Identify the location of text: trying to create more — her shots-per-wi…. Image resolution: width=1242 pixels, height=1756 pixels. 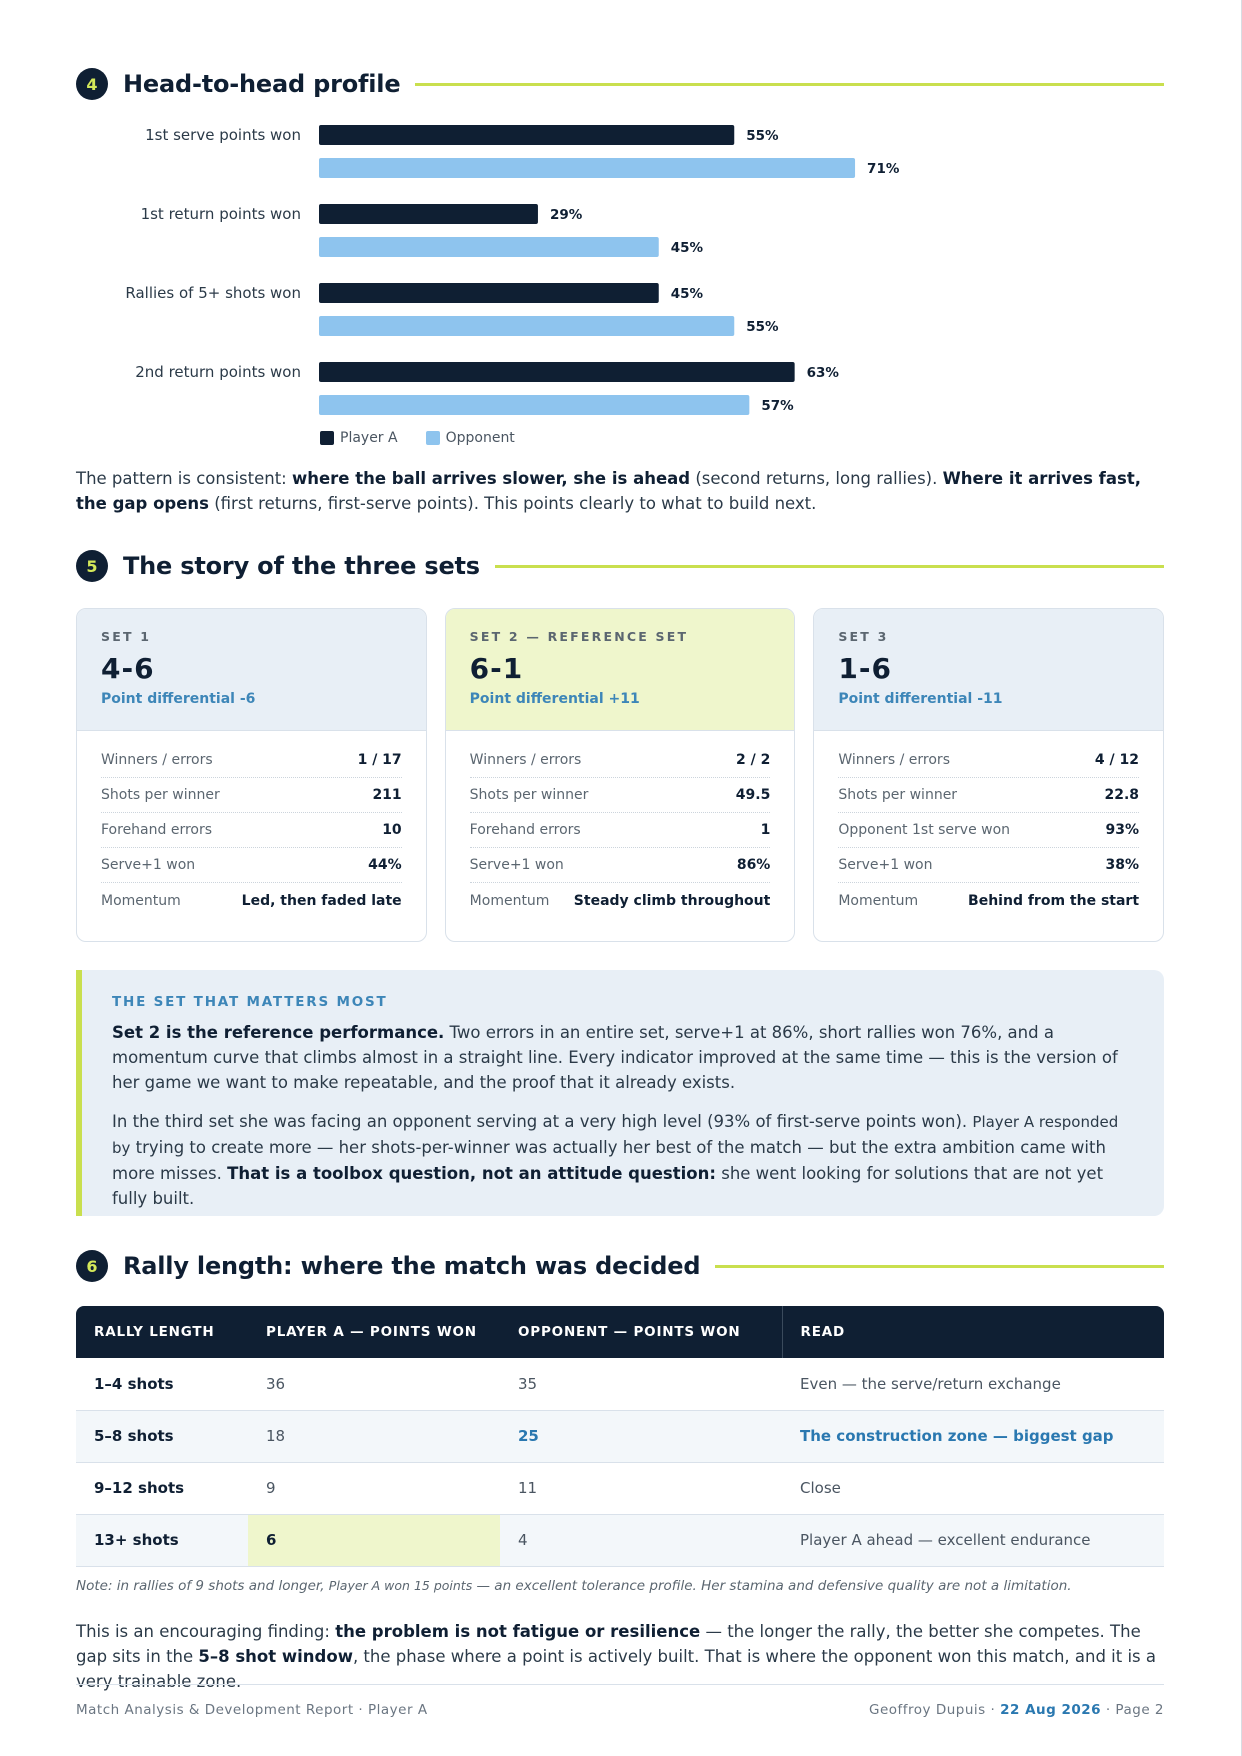
(609, 1160).